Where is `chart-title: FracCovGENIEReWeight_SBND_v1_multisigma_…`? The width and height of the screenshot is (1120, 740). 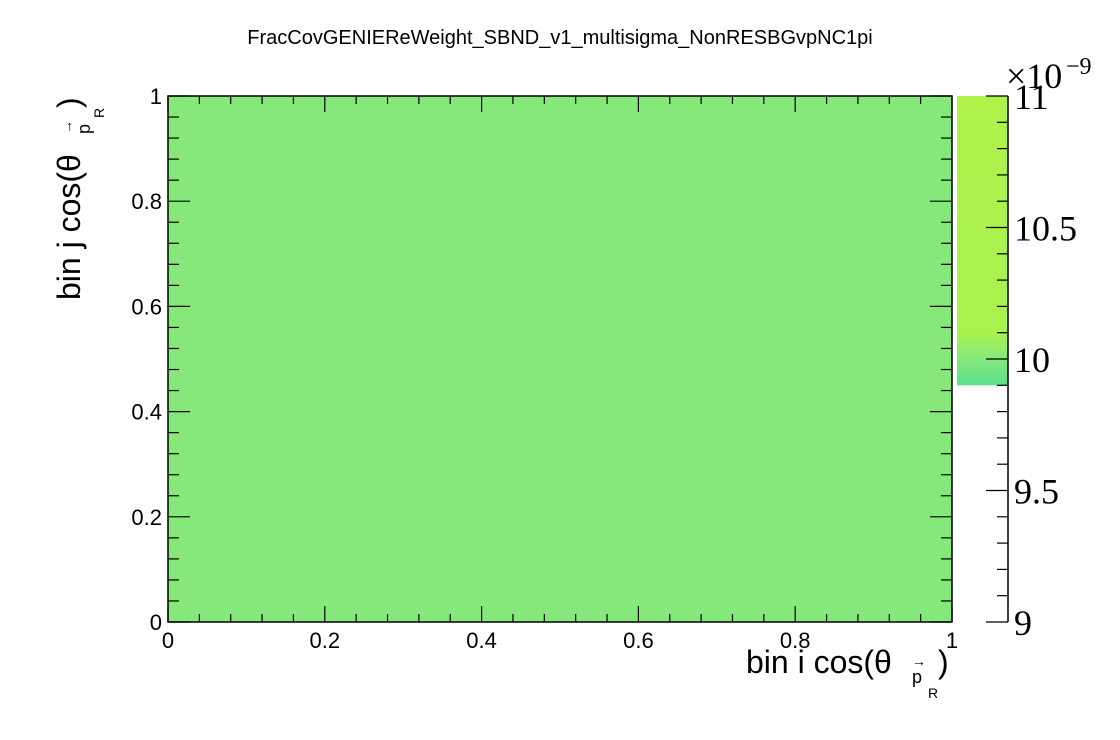 chart-title: FracCovGENIEReWeight_SBND_v1_multisigma_… is located at coordinates (559, 38).